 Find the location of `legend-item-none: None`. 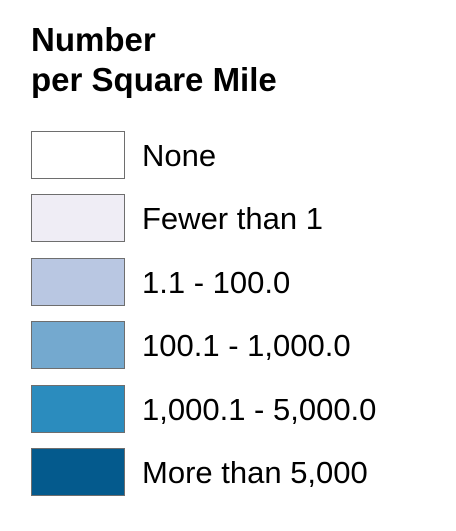

legend-item-none: None is located at coordinates (241, 155).